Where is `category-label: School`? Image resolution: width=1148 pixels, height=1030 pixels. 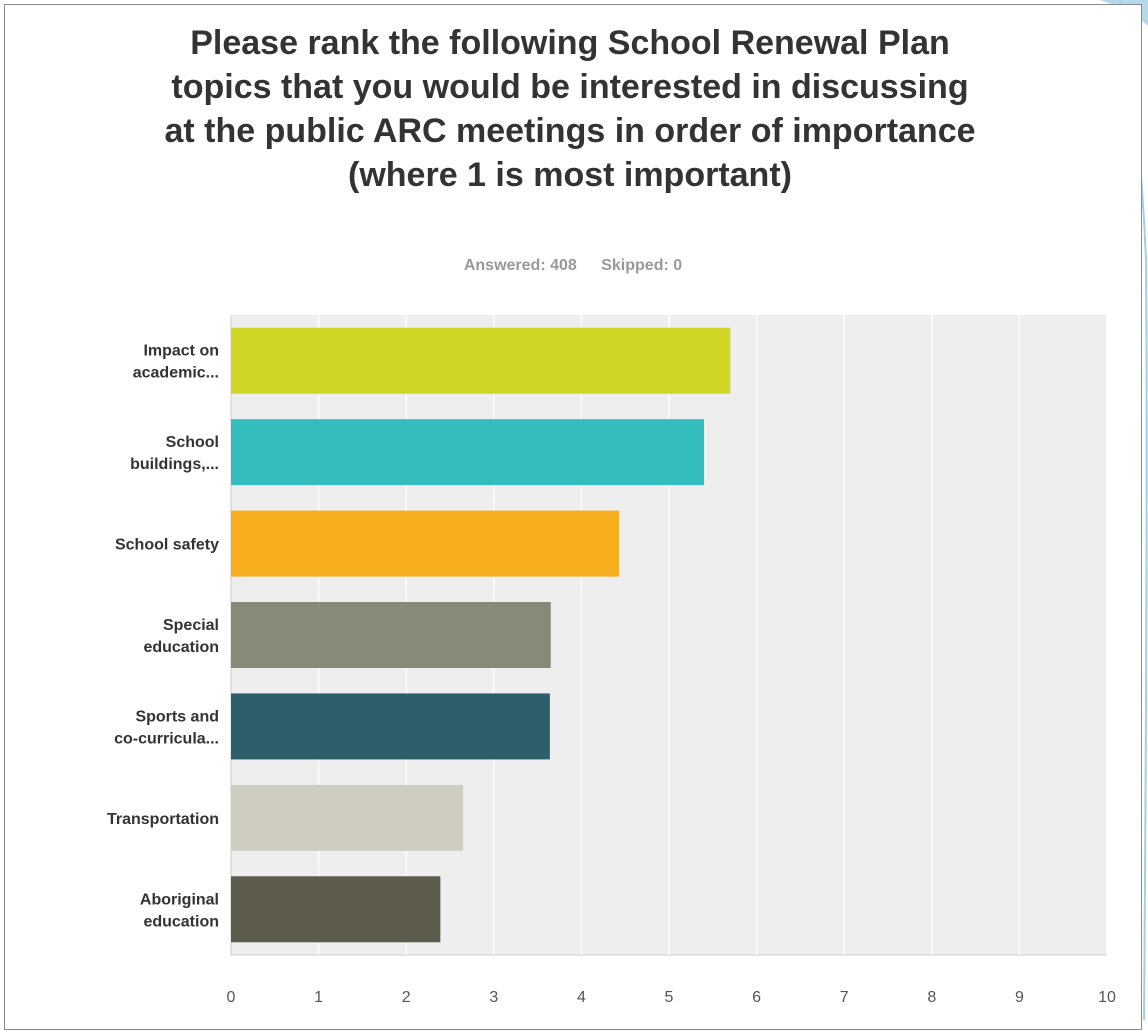
category-label: School is located at coordinates (192, 442).